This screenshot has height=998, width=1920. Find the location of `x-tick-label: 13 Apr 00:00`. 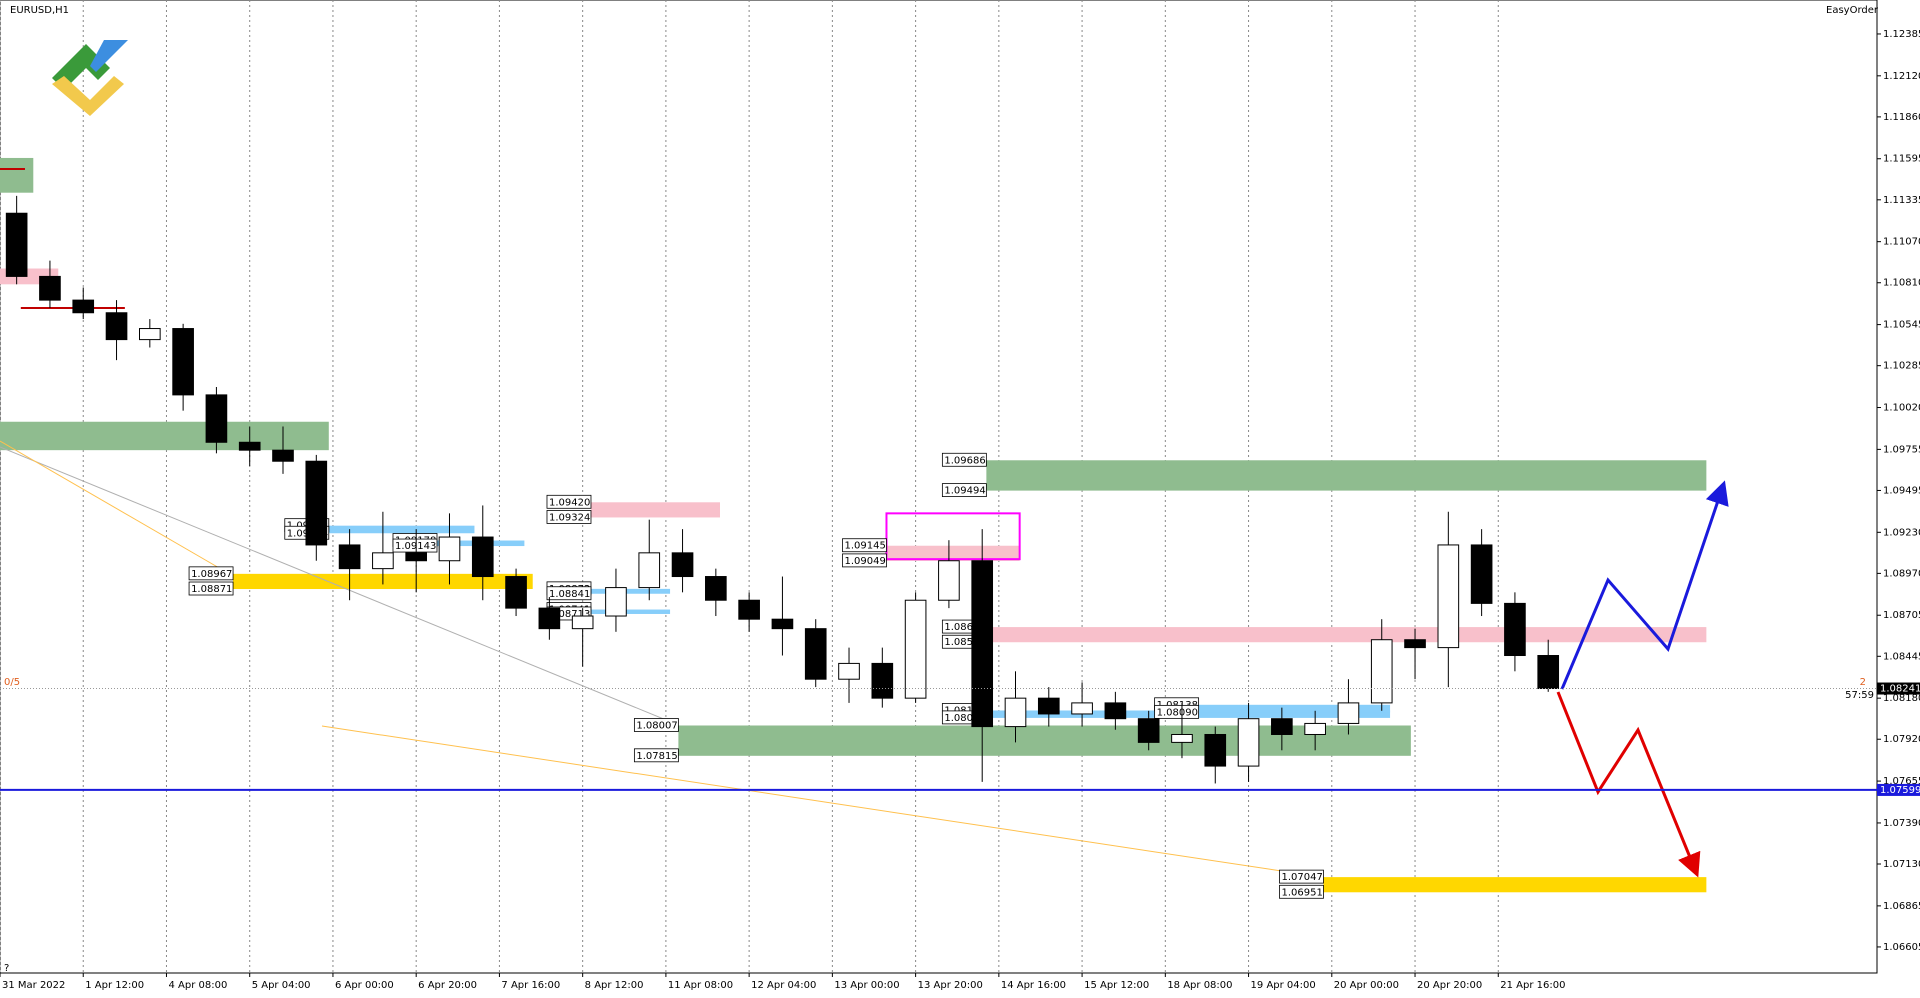

x-tick-label: 13 Apr 00:00 is located at coordinates (866, 985).